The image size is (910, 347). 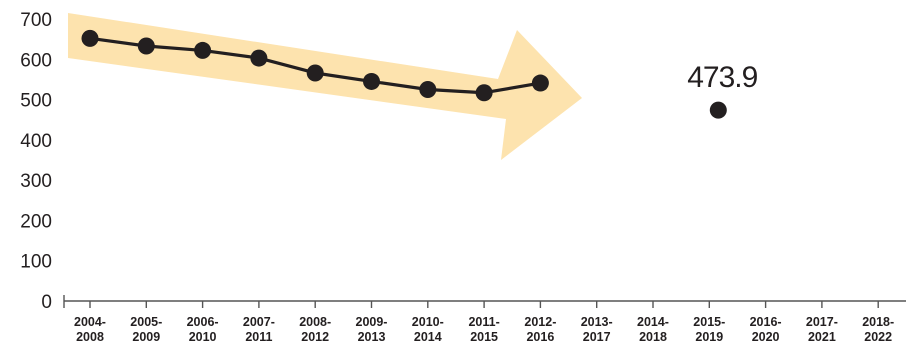 What do you see at coordinates (46, 302) in the screenshot?
I see `y-tick-label: 0` at bounding box center [46, 302].